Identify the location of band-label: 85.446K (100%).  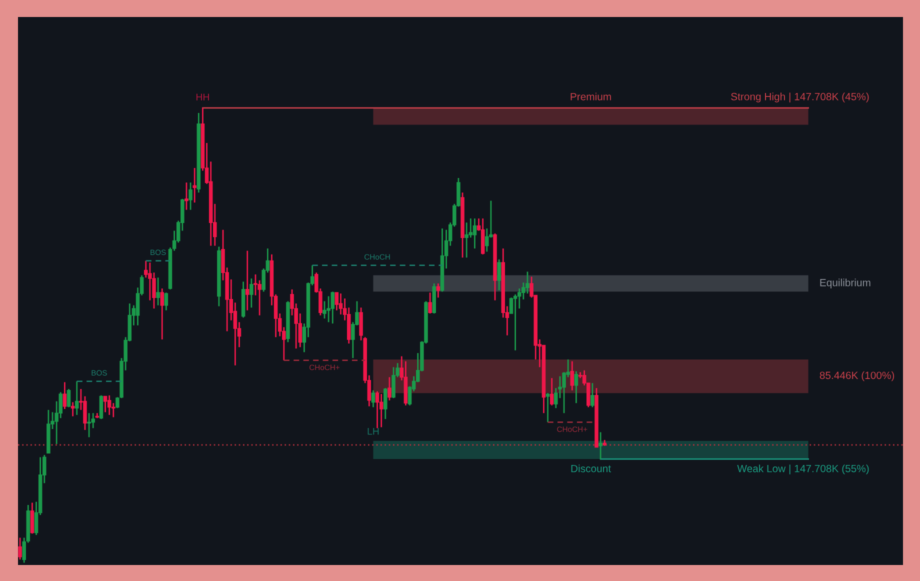
(857, 376).